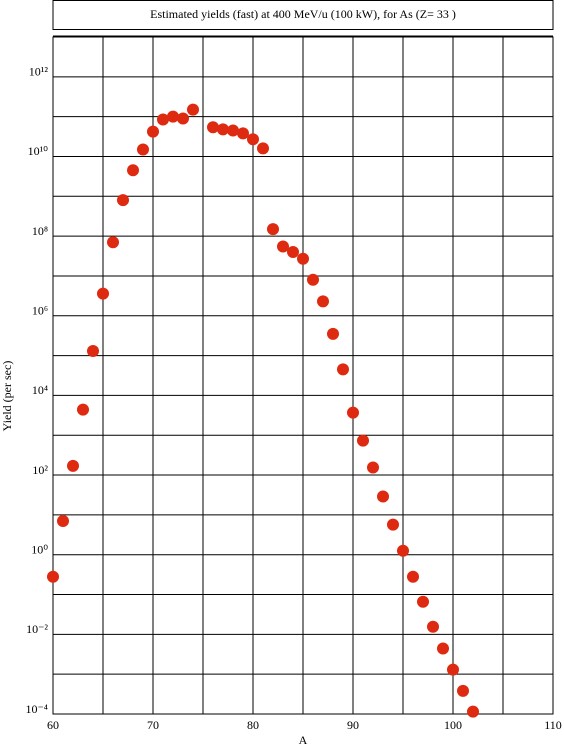 The height and width of the screenshot is (748, 564). I want to click on y-tick-label: 10⁰, so click(39, 549).